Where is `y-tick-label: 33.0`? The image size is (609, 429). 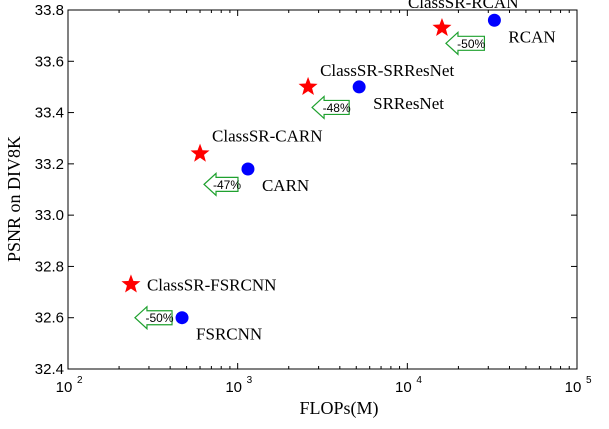 y-tick-label: 33.0 is located at coordinates (49, 215).